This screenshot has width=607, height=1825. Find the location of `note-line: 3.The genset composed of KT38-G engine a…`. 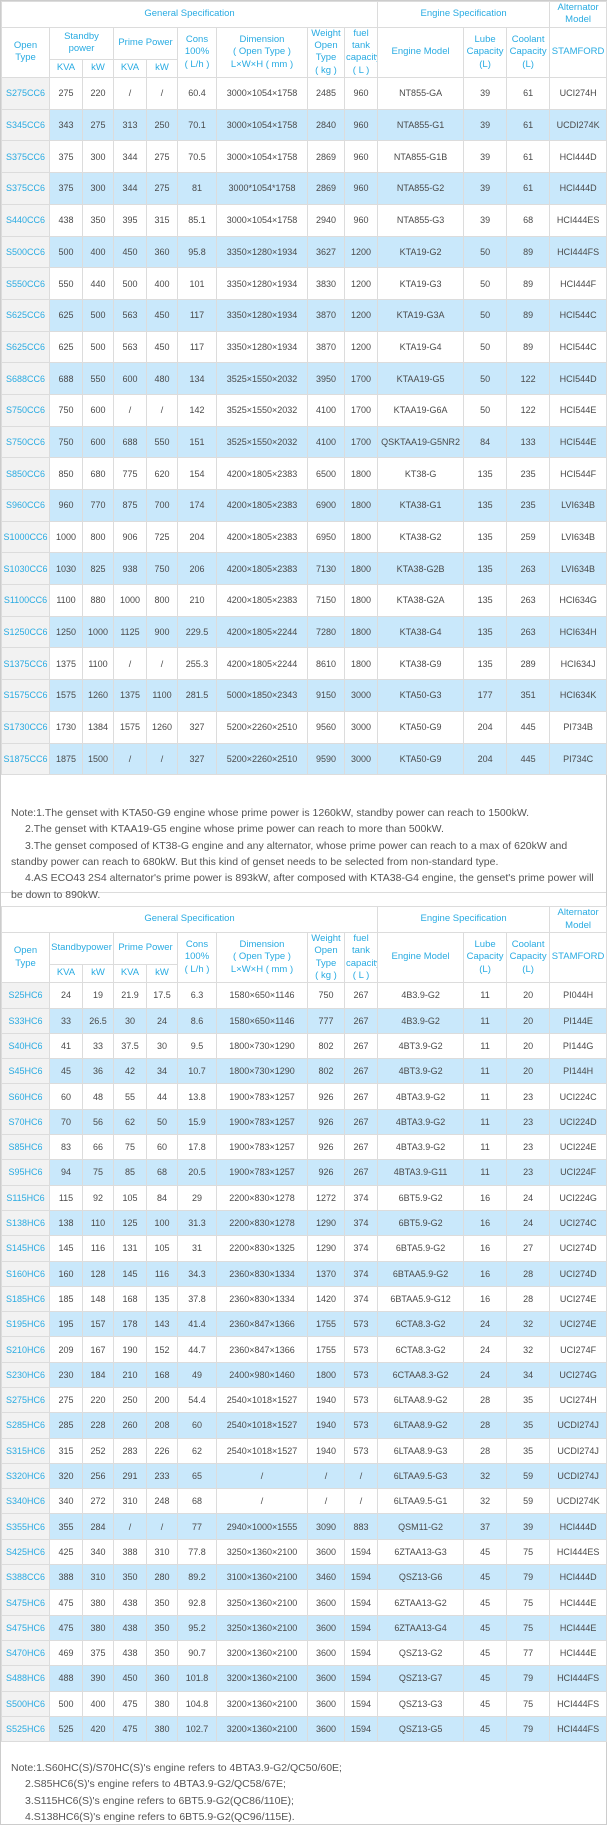

note-line: 3.The genset composed of KT38-G engine a… is located at coordinates (289, 854).